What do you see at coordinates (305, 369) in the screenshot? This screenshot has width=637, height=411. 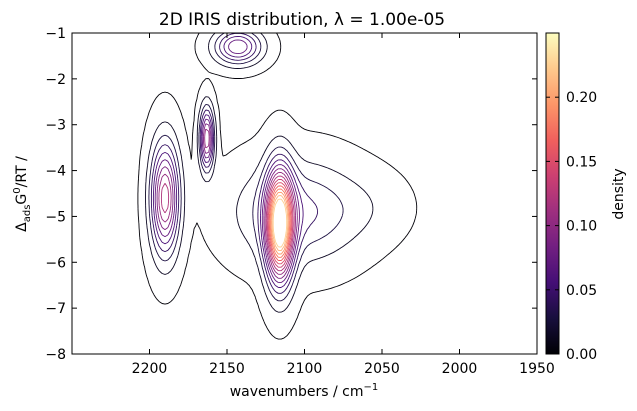 I see `x-tick-label: 2100` at bounding box center [305, 369].